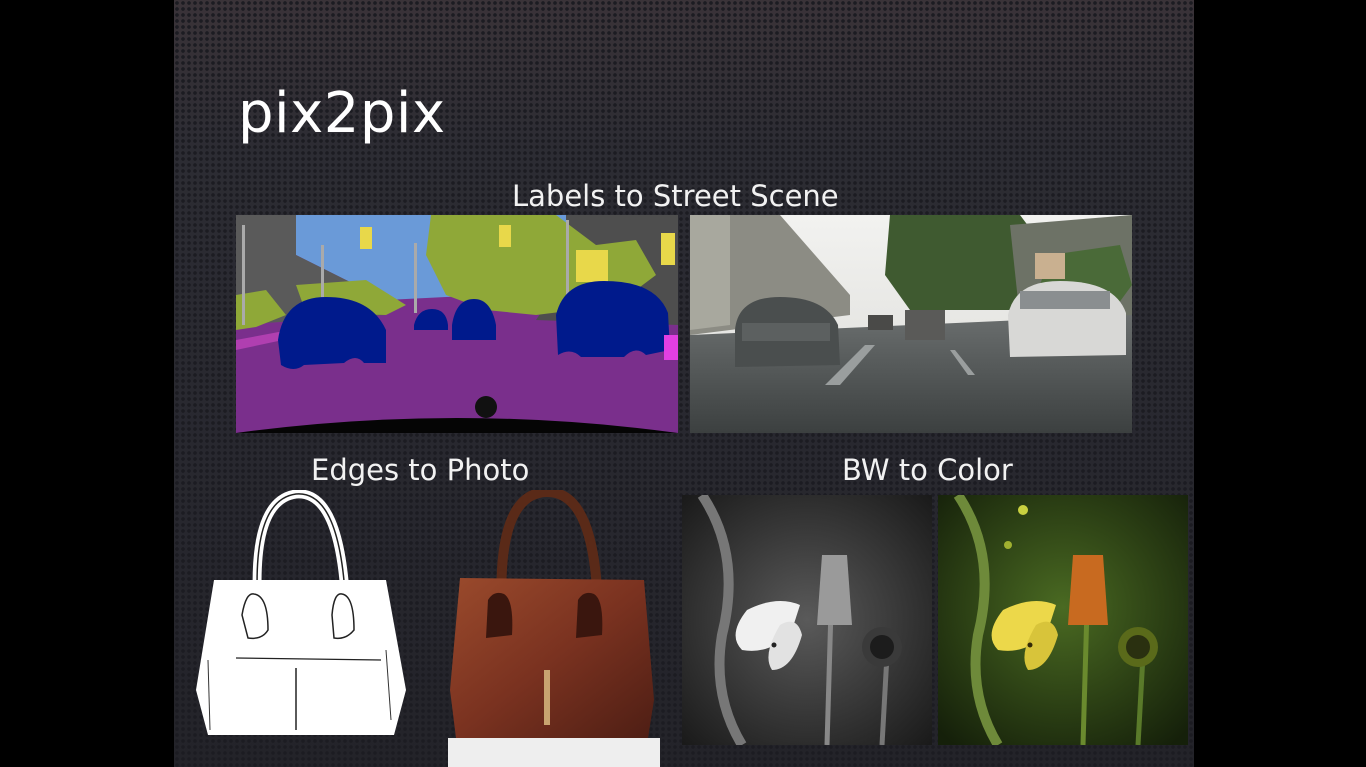  What do you see at coordinates (675, 196) in the screenshot?
I see `caption-labels-to-street: Labels to Street Scene` at bounding box center [675, 196].